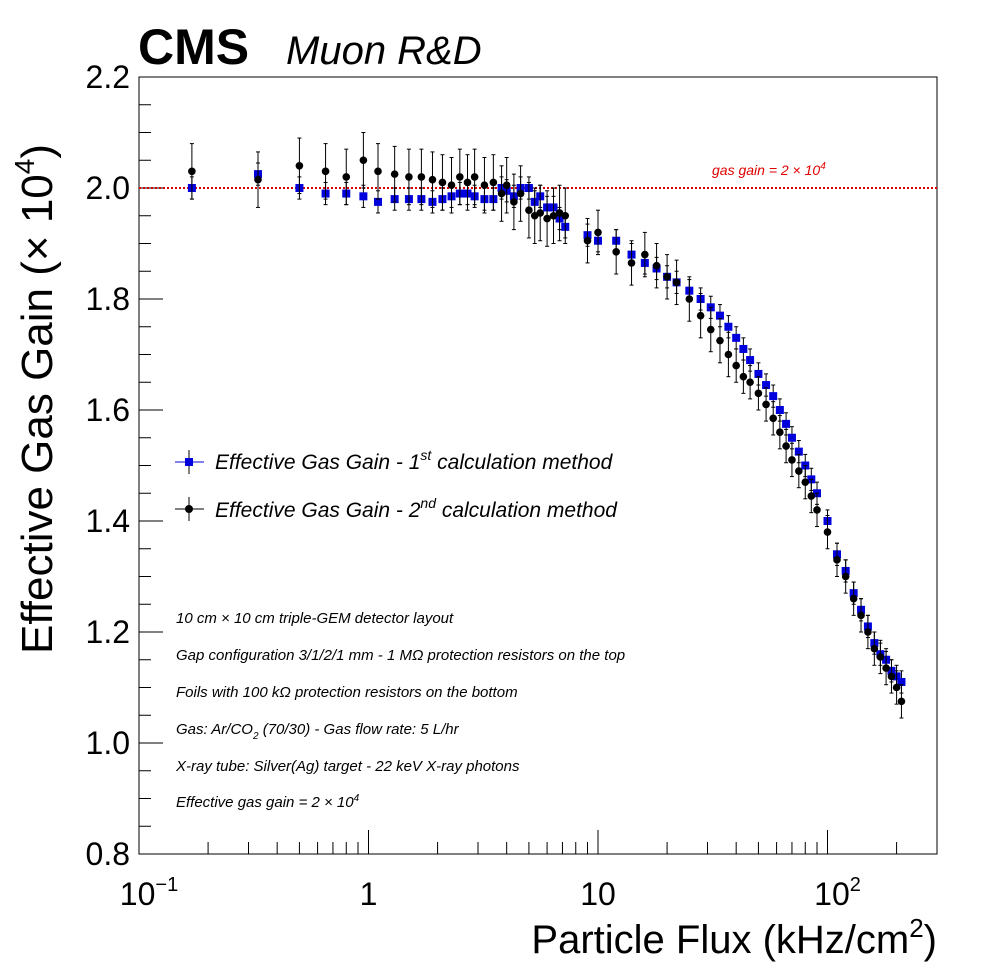 This screenshot has height=971, width=998. What do you see at coordinates (315, 618) in the screenshot?
I see `annotation-detector: 10 cm × 10 cm triple-GEM detector layout` at bounding box center [315, 618].